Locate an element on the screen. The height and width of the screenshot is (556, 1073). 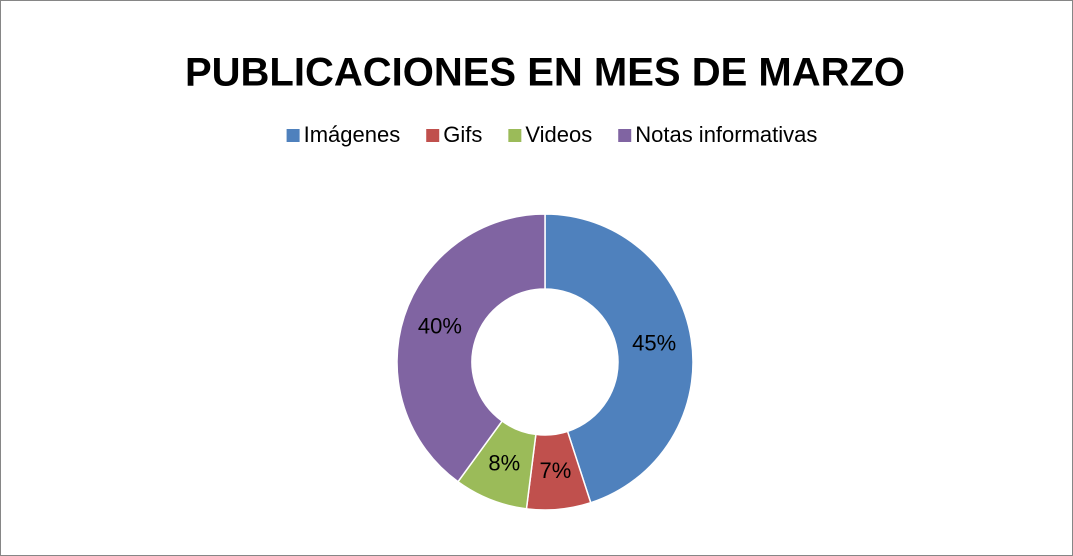
data-label: 7% is located at coordinates (556, 470).